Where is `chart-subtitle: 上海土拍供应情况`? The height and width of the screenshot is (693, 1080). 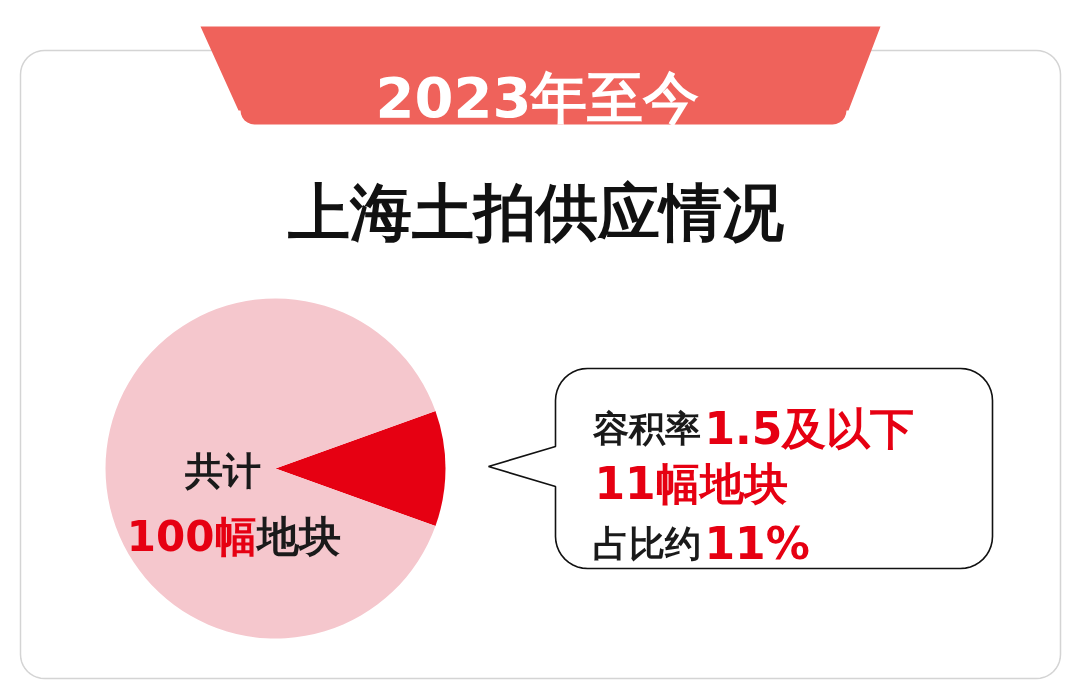
chart-subtitle: 上海土拍供应情况 is located at coordinates (535, 212).